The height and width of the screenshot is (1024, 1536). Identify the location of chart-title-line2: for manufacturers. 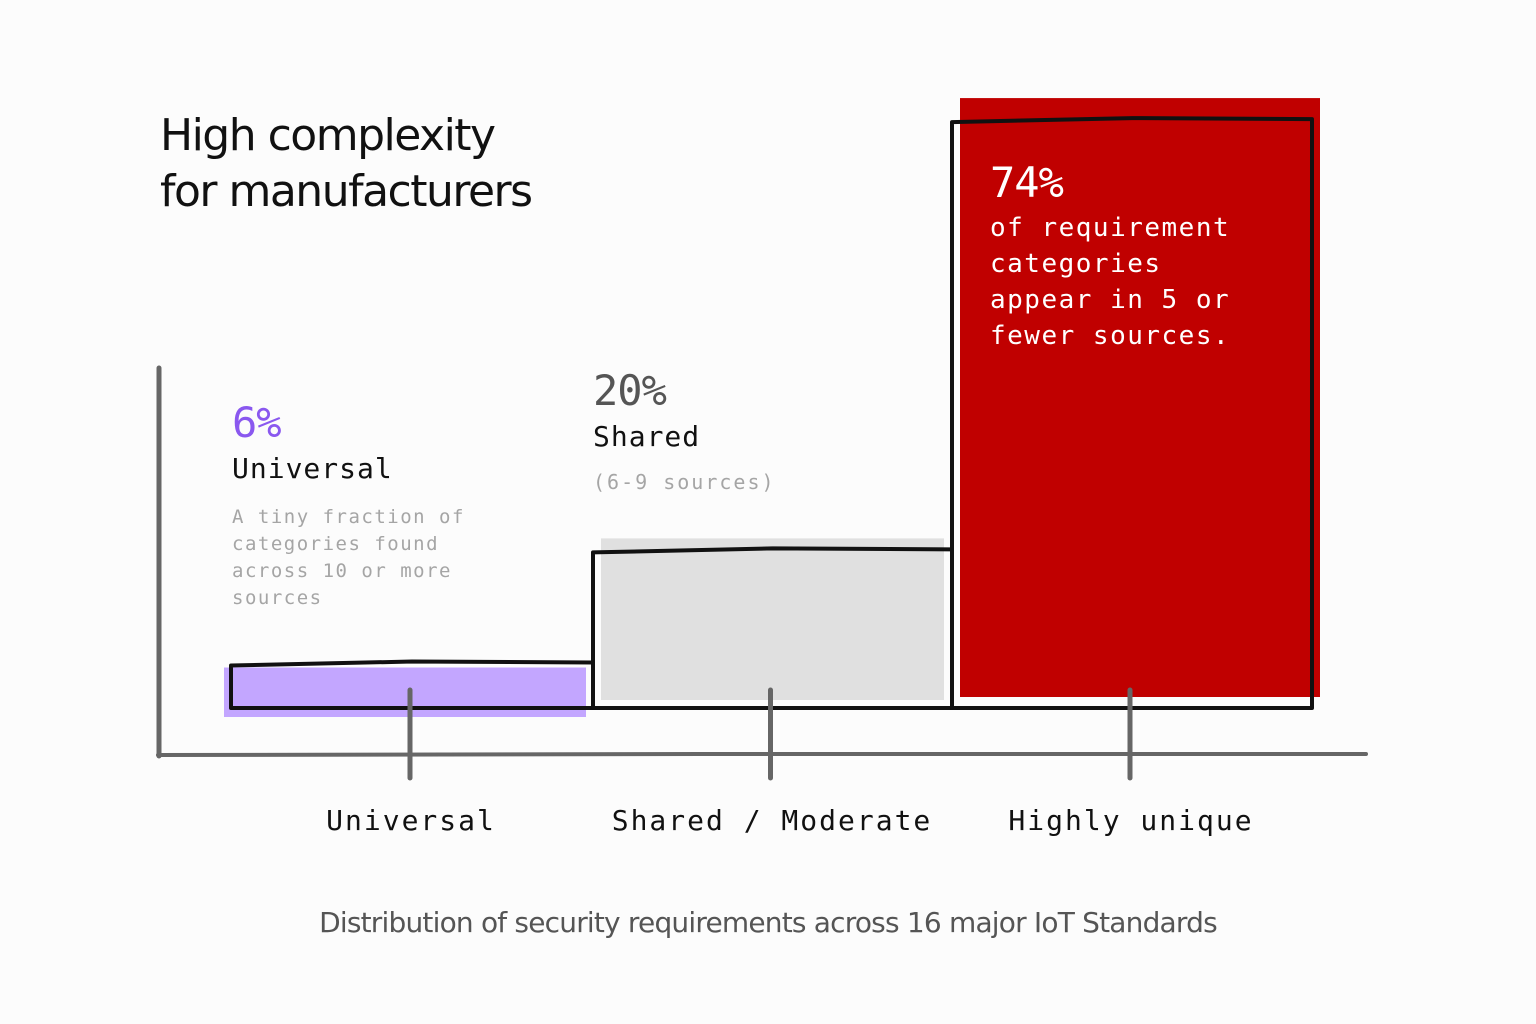
(346, 191).